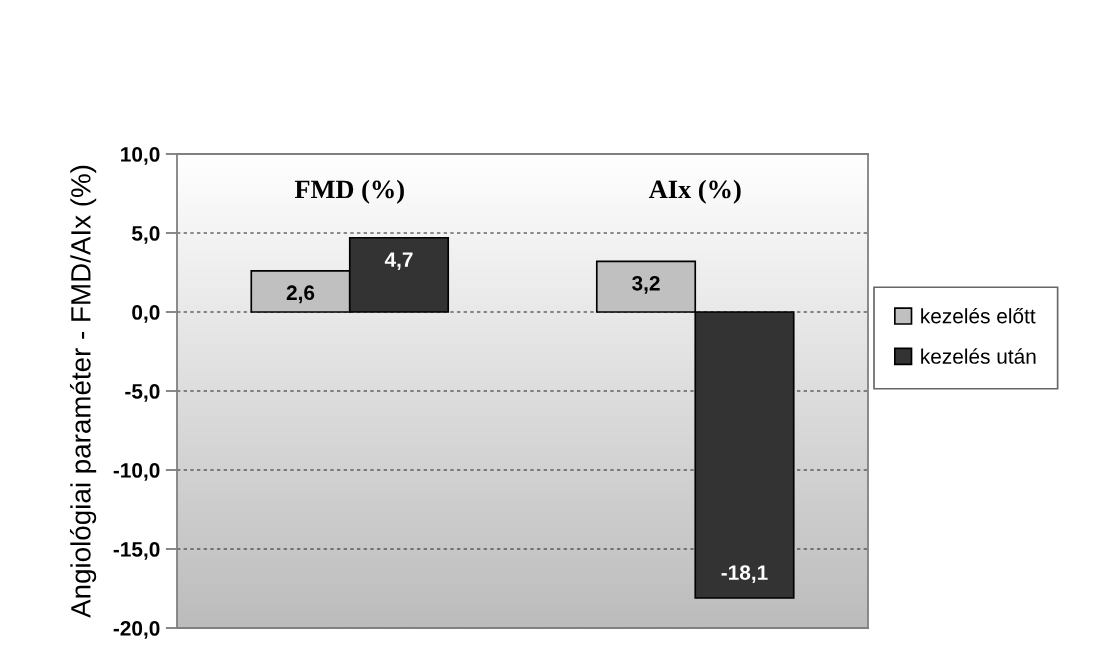  What do you see at coordinates (136, 472) in the screenshot?
I see `y-tick-label: -10,0` at bounding box center [136, 472].